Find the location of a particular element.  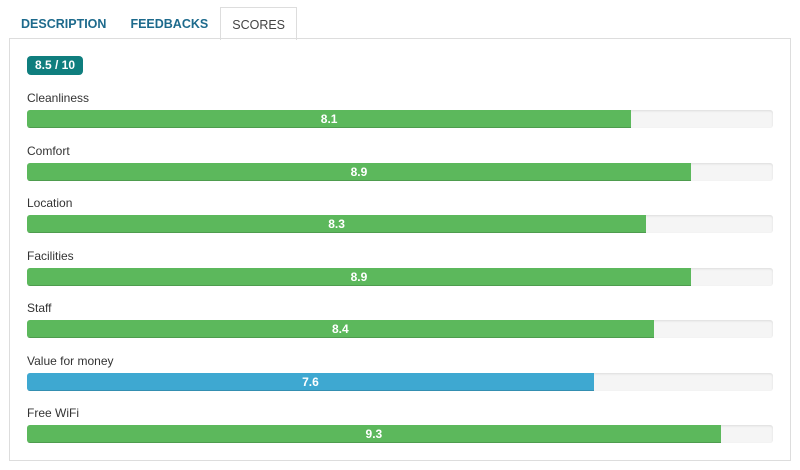

score-value: 8.1 is located at coordinates (329, 119).